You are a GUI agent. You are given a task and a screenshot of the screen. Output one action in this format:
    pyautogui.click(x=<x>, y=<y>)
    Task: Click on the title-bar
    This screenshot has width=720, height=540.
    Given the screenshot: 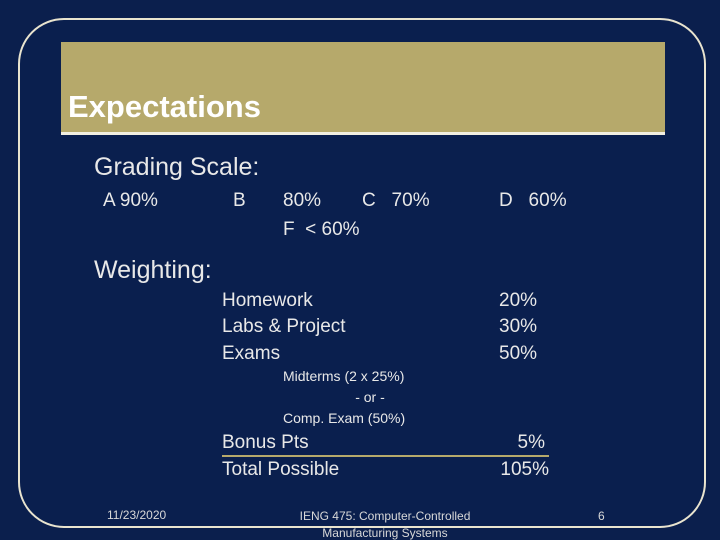 What is the action you would take?
    pyautogui.click(x=363, y=88)
    